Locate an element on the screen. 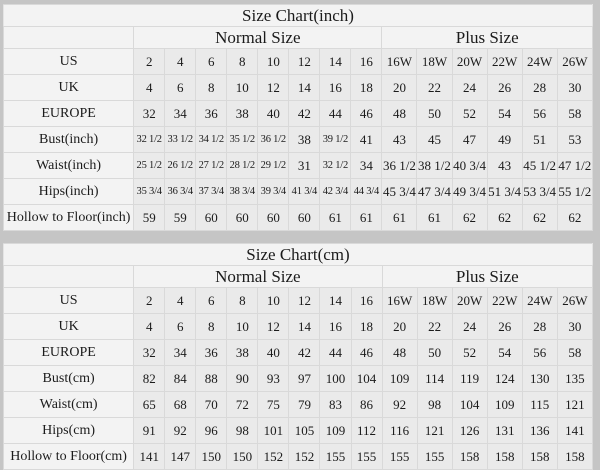 This screenshot has height=470, width=600. size-value-cell: 42 is located at coordinates (304, 352).